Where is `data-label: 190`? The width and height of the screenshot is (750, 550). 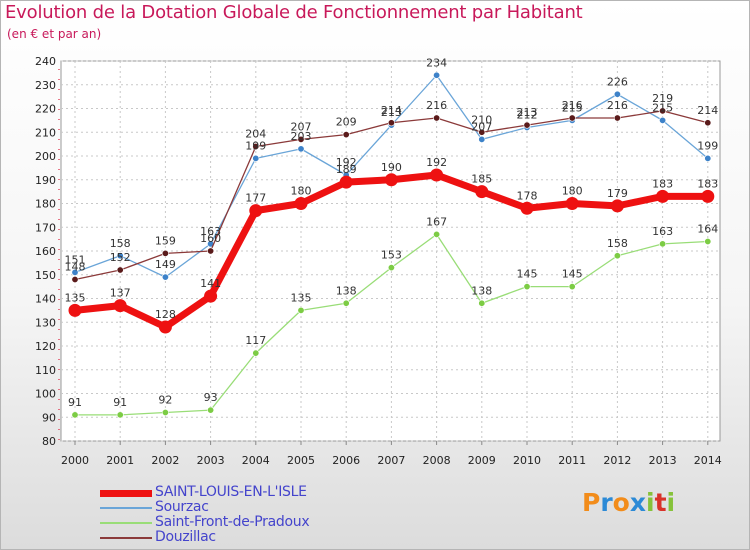
data-label: 190 is located at coordinates (391, 167).